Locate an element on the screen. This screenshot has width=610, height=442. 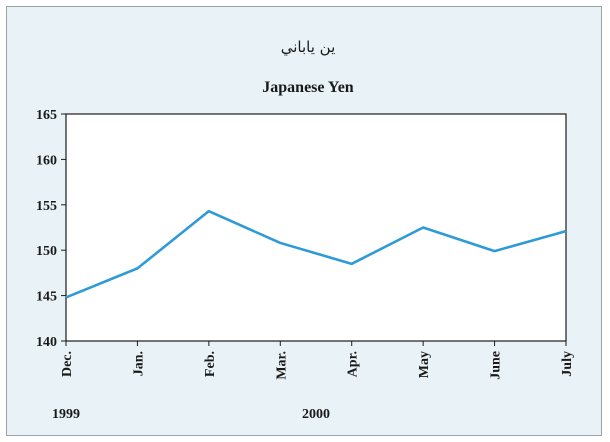
y-tick-label: 165 is located at coordinates (46, 115).